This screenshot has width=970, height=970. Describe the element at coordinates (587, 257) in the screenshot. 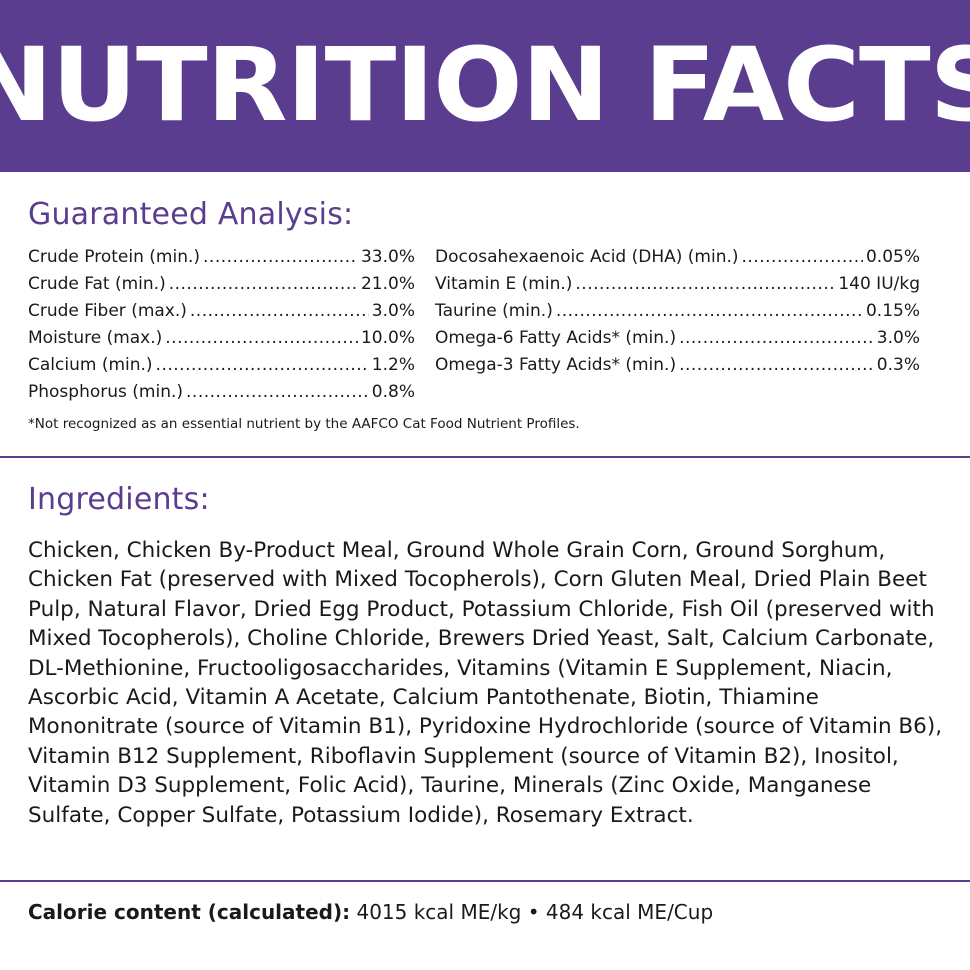

I see `nutrient-name: Docosahexaenoic Acid (DHA) (min.)` at that location.